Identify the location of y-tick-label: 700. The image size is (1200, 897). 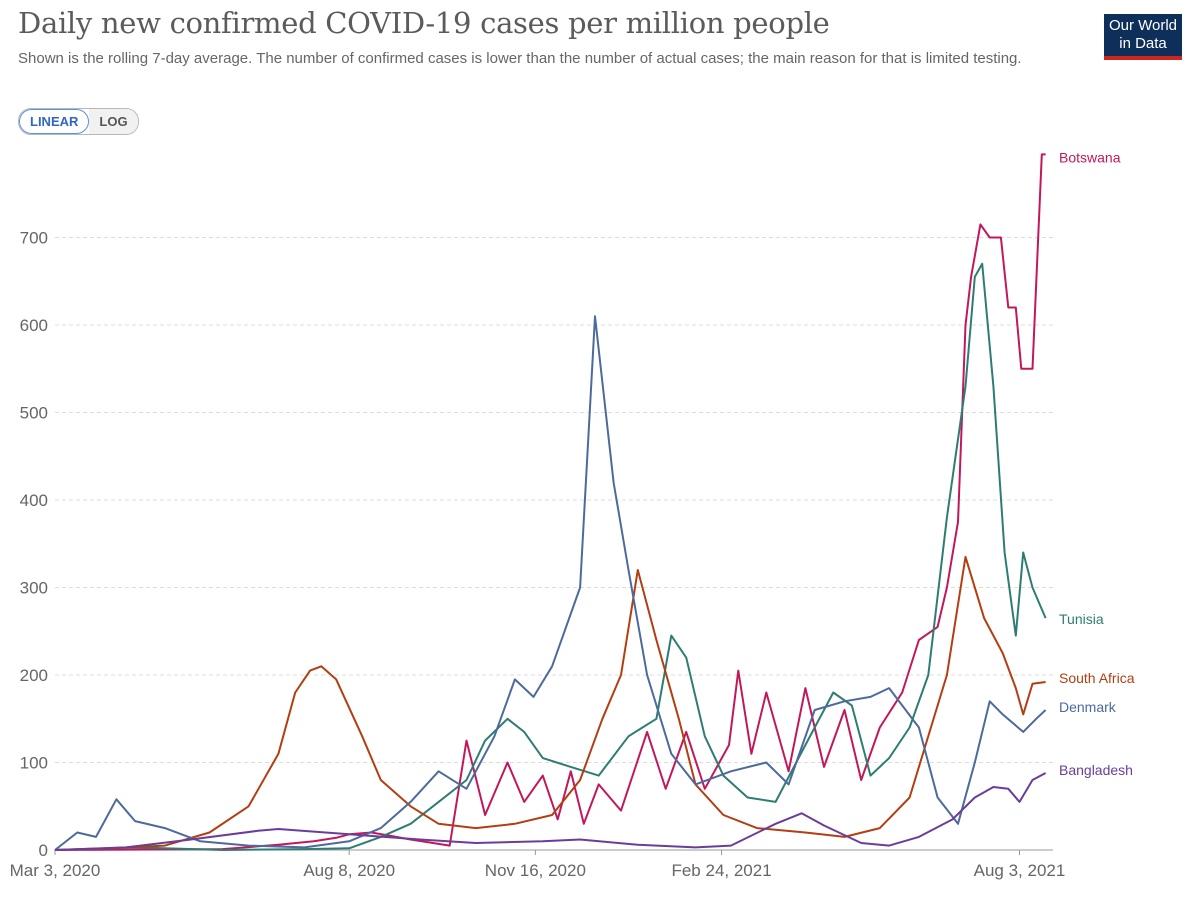
(34, 238).